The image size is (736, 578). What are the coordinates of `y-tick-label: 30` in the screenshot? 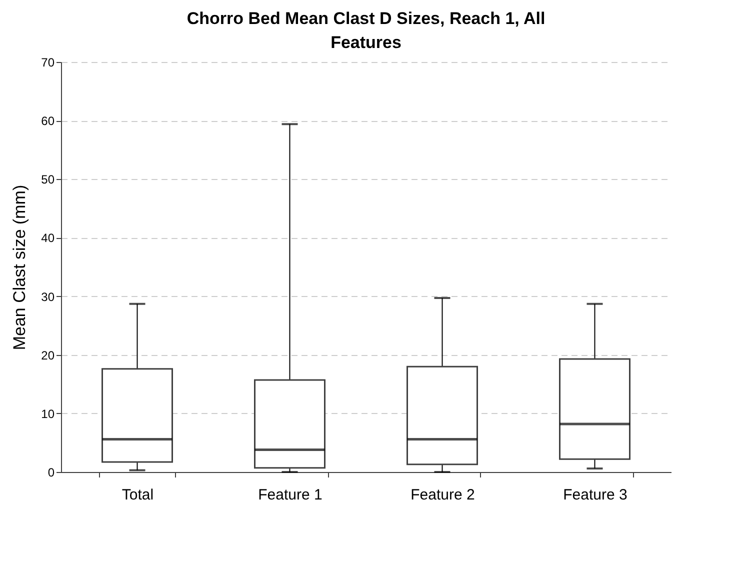 It's located at (48, 297).